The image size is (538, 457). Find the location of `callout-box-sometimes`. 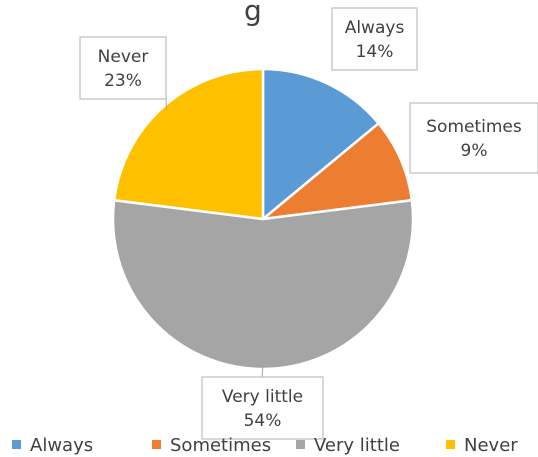

callout-box-sometimes is located at coordinates (473, 138).